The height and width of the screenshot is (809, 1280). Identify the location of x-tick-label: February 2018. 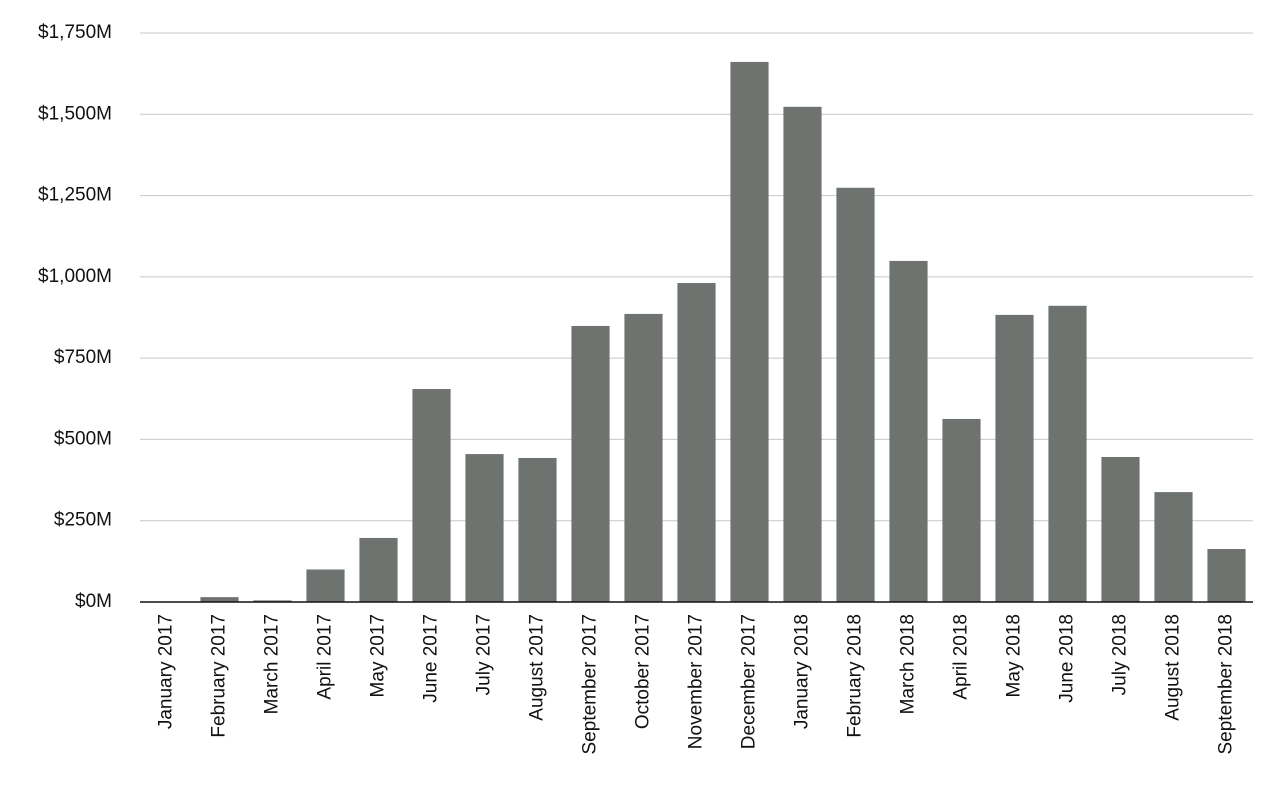
(855, 676).